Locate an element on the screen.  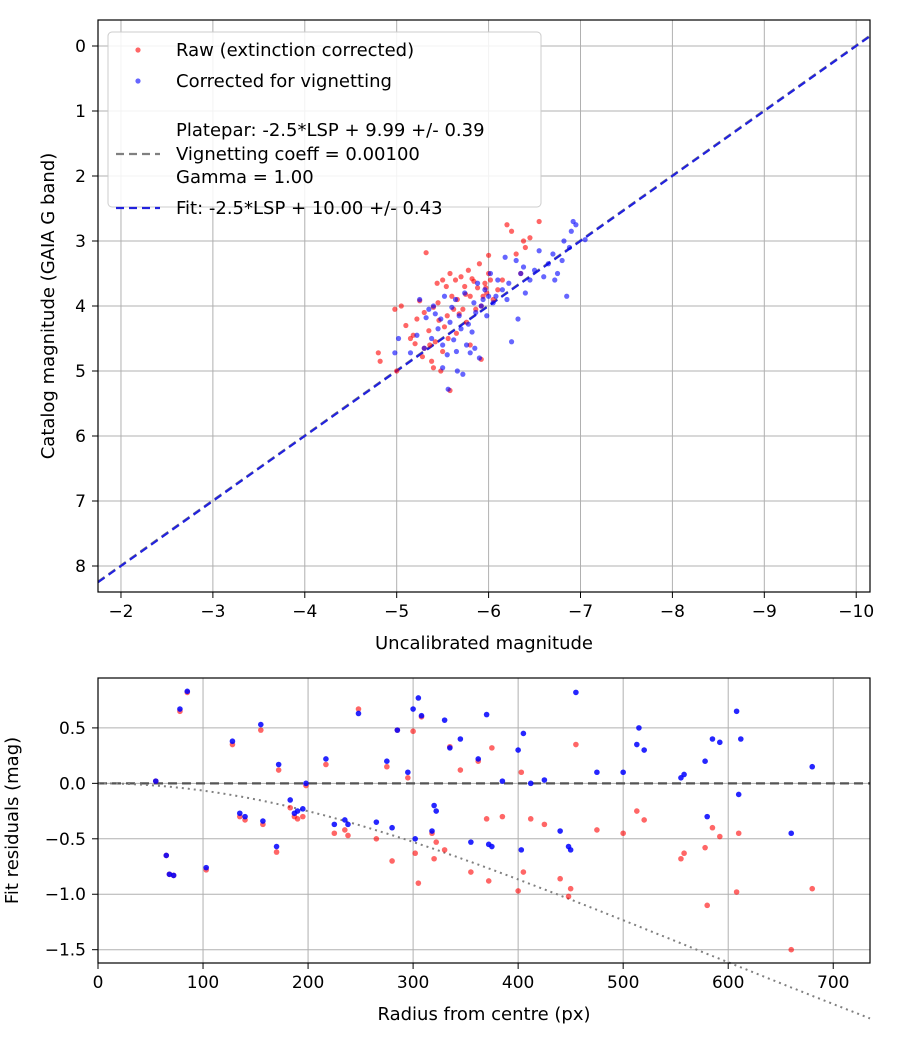
bottom-x-ticks: 0 100 200 300 400 500 600 700 is located at coordinates (471, 978).